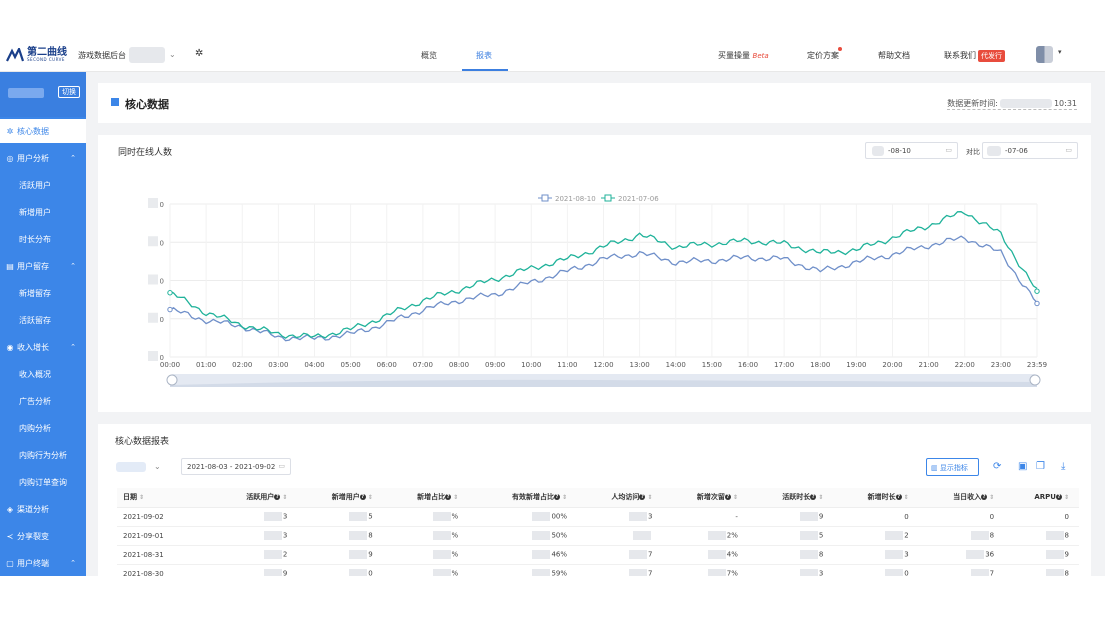 Image resolution: width=1105 pixels, height=622 pixels. Describe the element at coordinates (69, 92) in the screenshot. I see `switch-button: 切换` at that location.